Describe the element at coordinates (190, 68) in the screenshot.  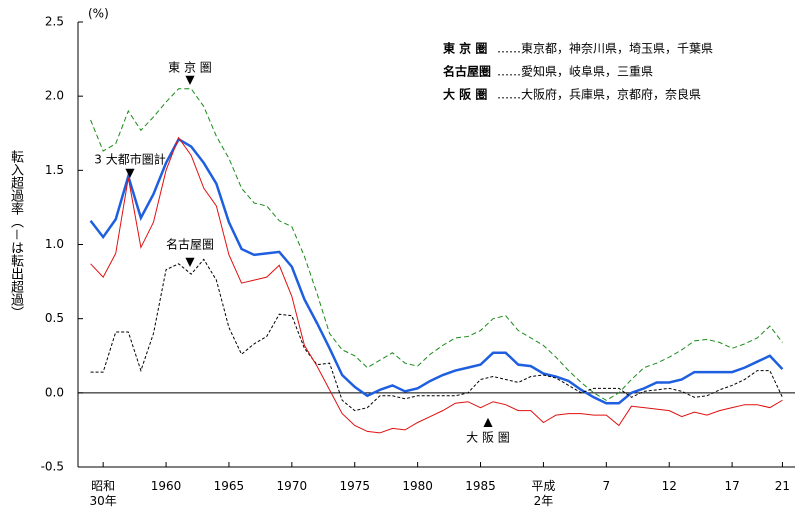
I see `series-label: 東 京 圏` at that location.